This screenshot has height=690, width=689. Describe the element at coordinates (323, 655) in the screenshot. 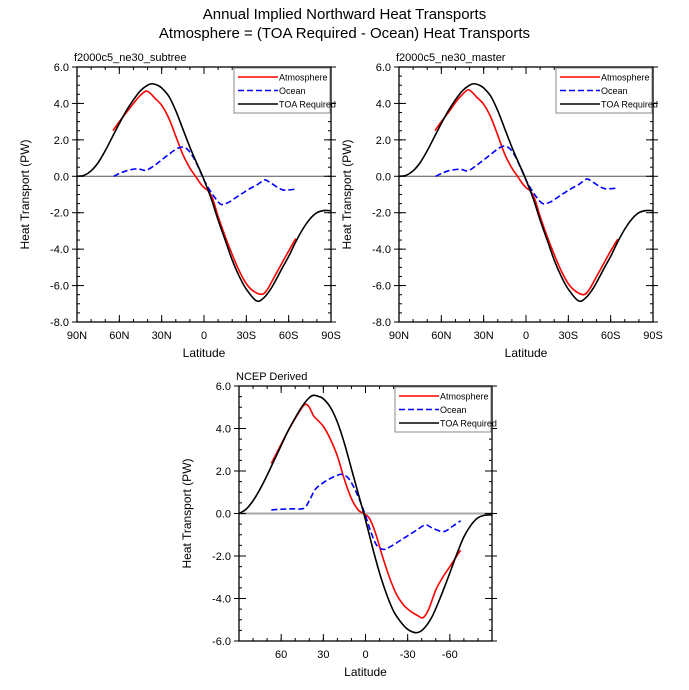

I see `x-tick-label: 30` at that location.